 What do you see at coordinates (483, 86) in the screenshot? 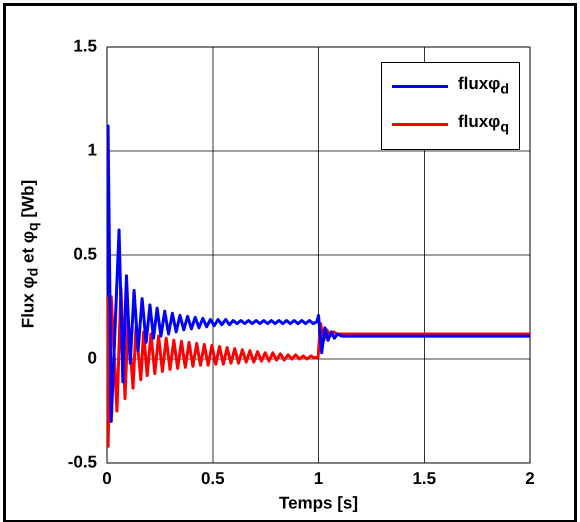
I see `legend-label: fluxφ$_{d}$` at bounding box center [483, 86].